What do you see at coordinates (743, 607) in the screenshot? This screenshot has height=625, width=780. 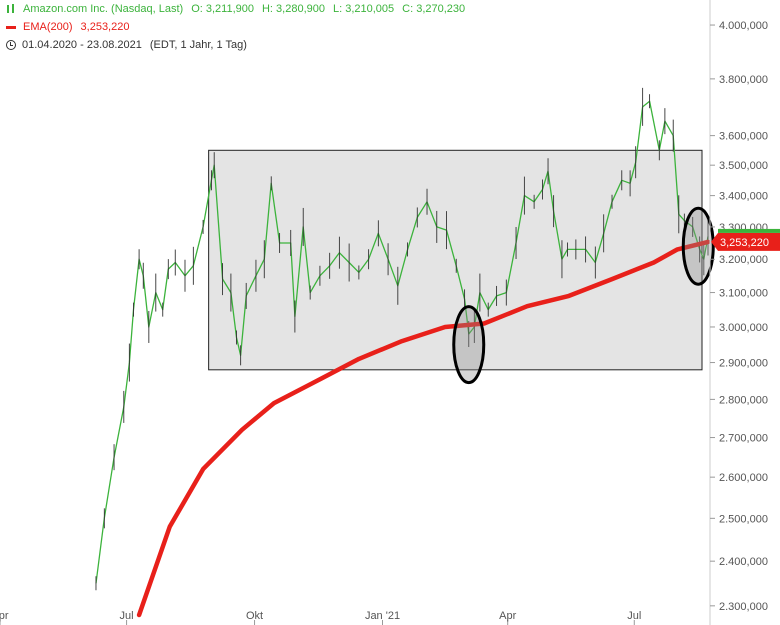 I see `y-tick-label: 2.300,000` at bounding box center [743, 607].